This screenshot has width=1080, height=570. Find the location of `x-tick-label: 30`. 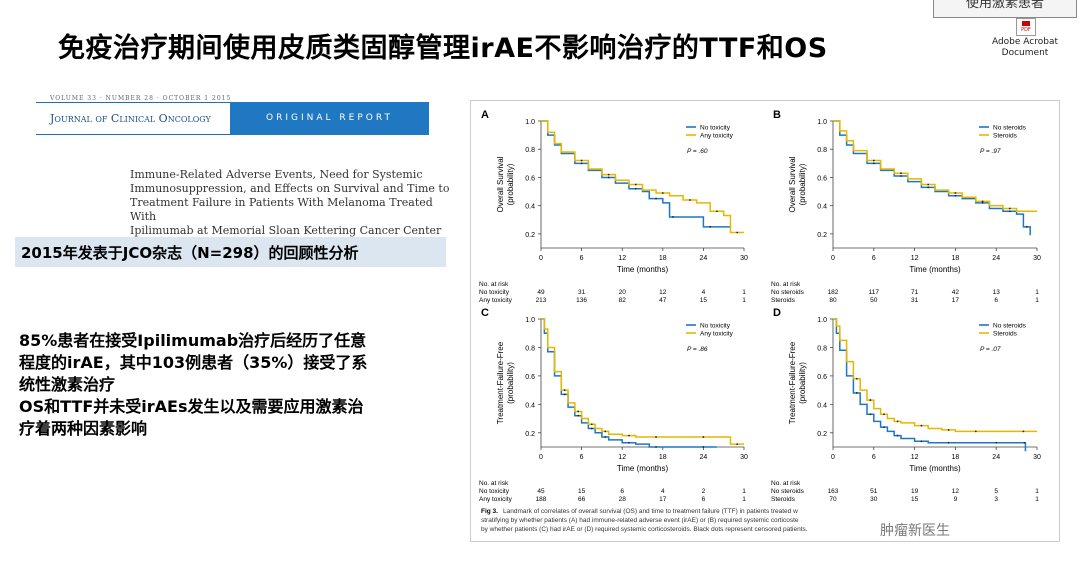

x-tick-label: 30 is located at coordinates (1037, 258).